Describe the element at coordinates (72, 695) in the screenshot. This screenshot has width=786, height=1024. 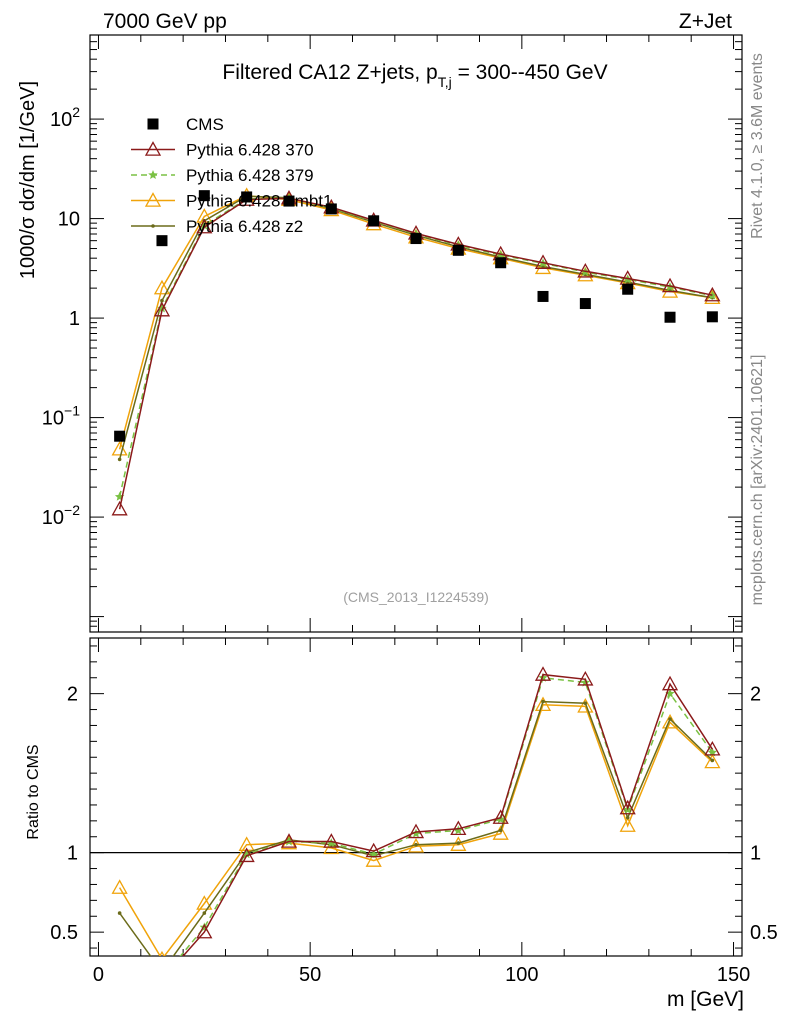
I see `ratio-y-tick-label: 2` at that location.